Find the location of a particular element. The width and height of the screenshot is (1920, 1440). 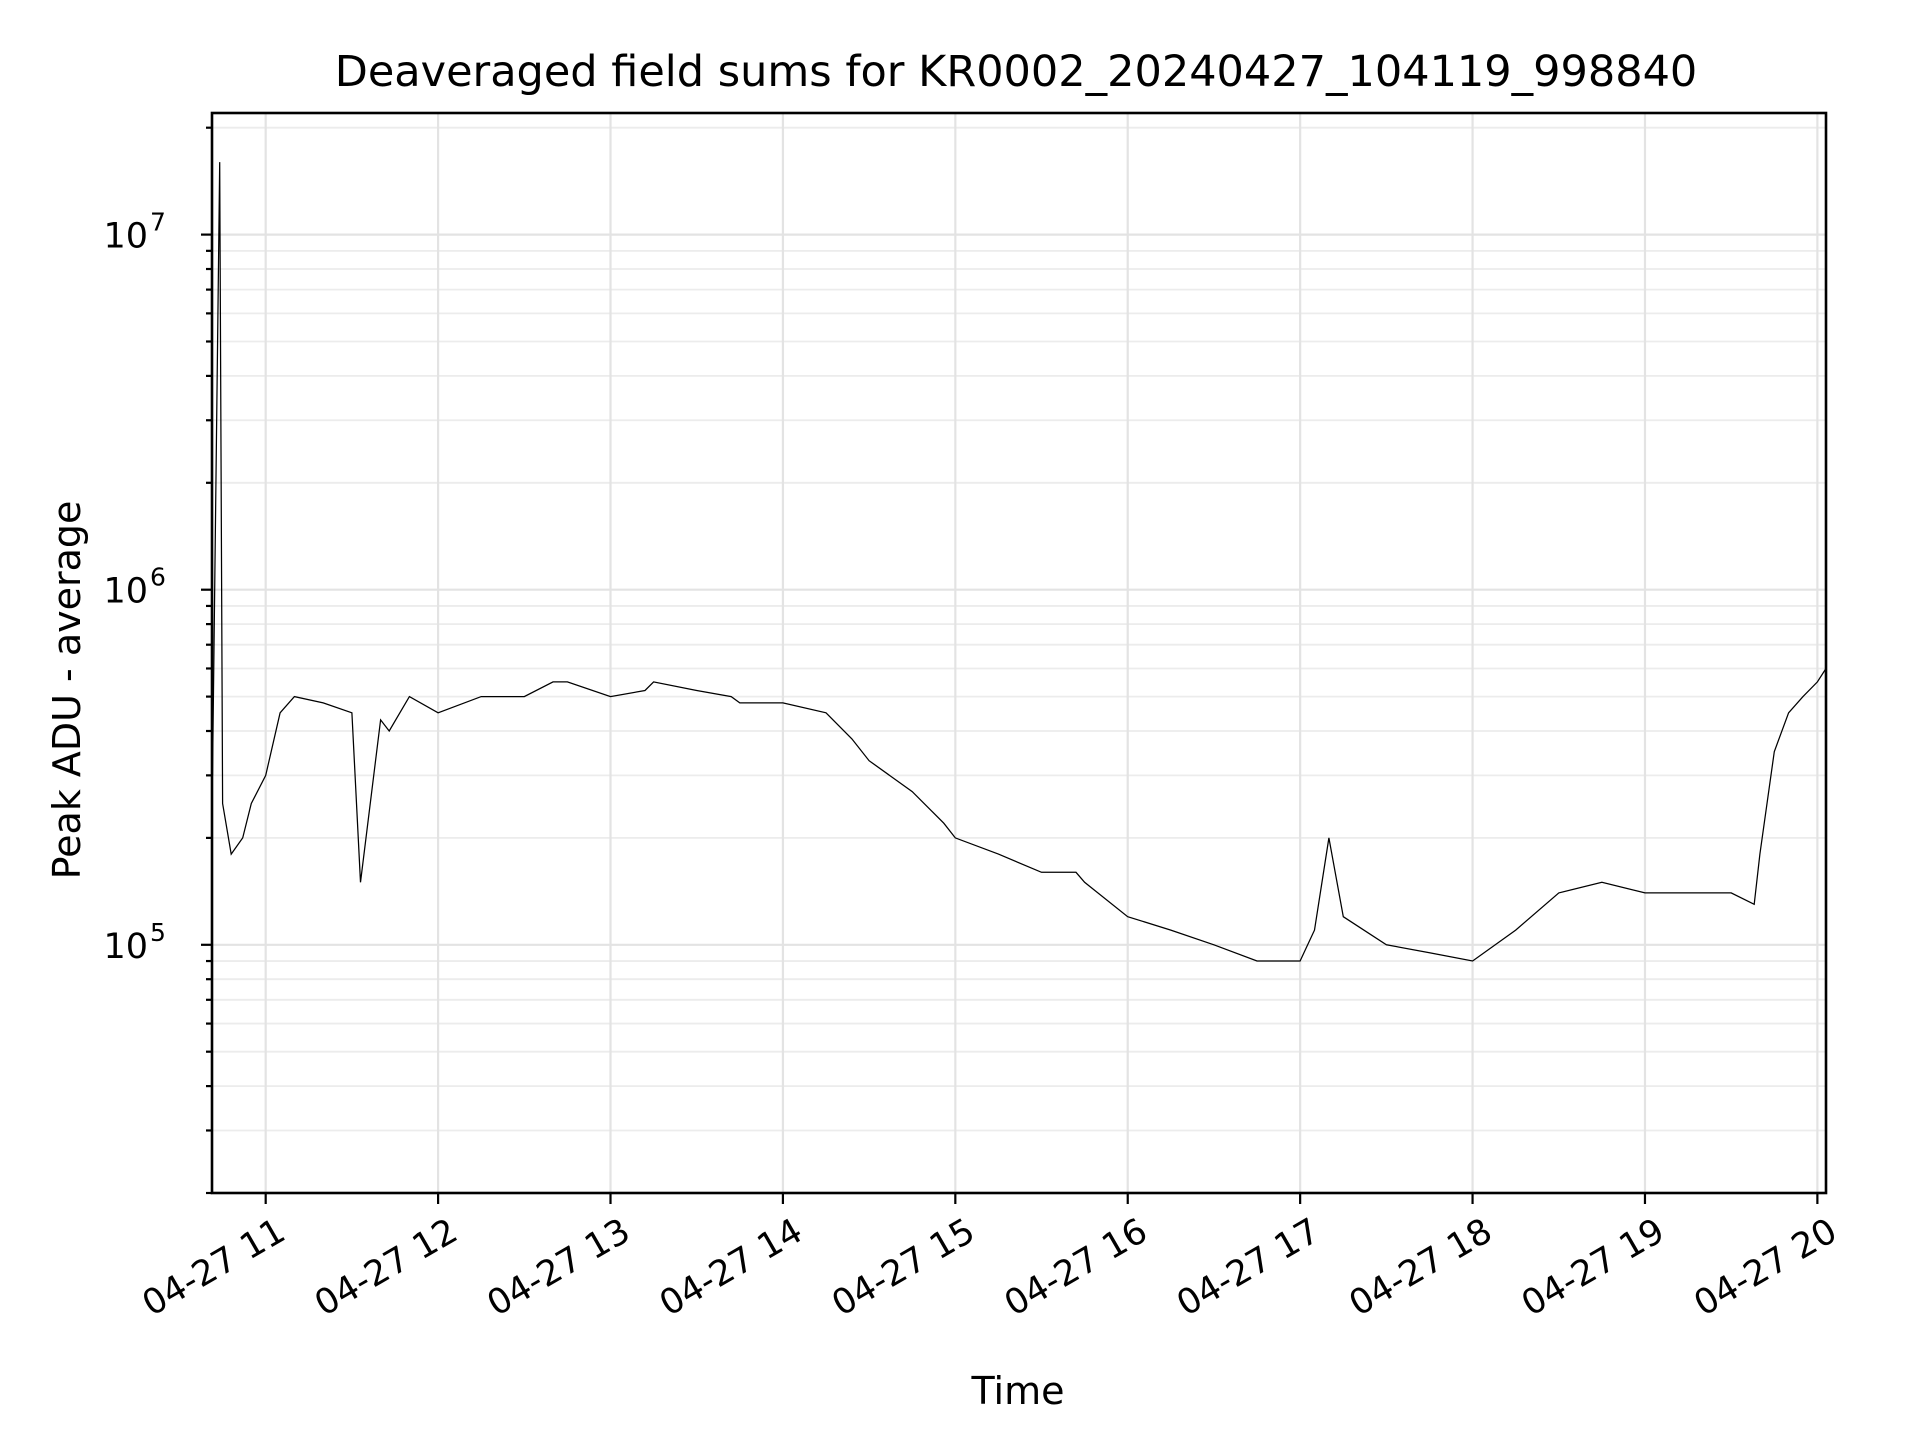

x-axis-label: Time is located at coordinates (1018, 1391).